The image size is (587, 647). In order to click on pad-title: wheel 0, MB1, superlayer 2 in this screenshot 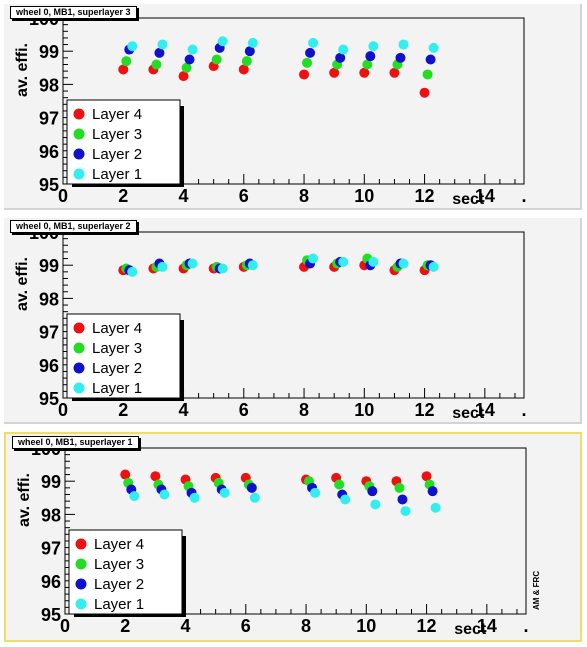, I will do `click(73, 226)`.